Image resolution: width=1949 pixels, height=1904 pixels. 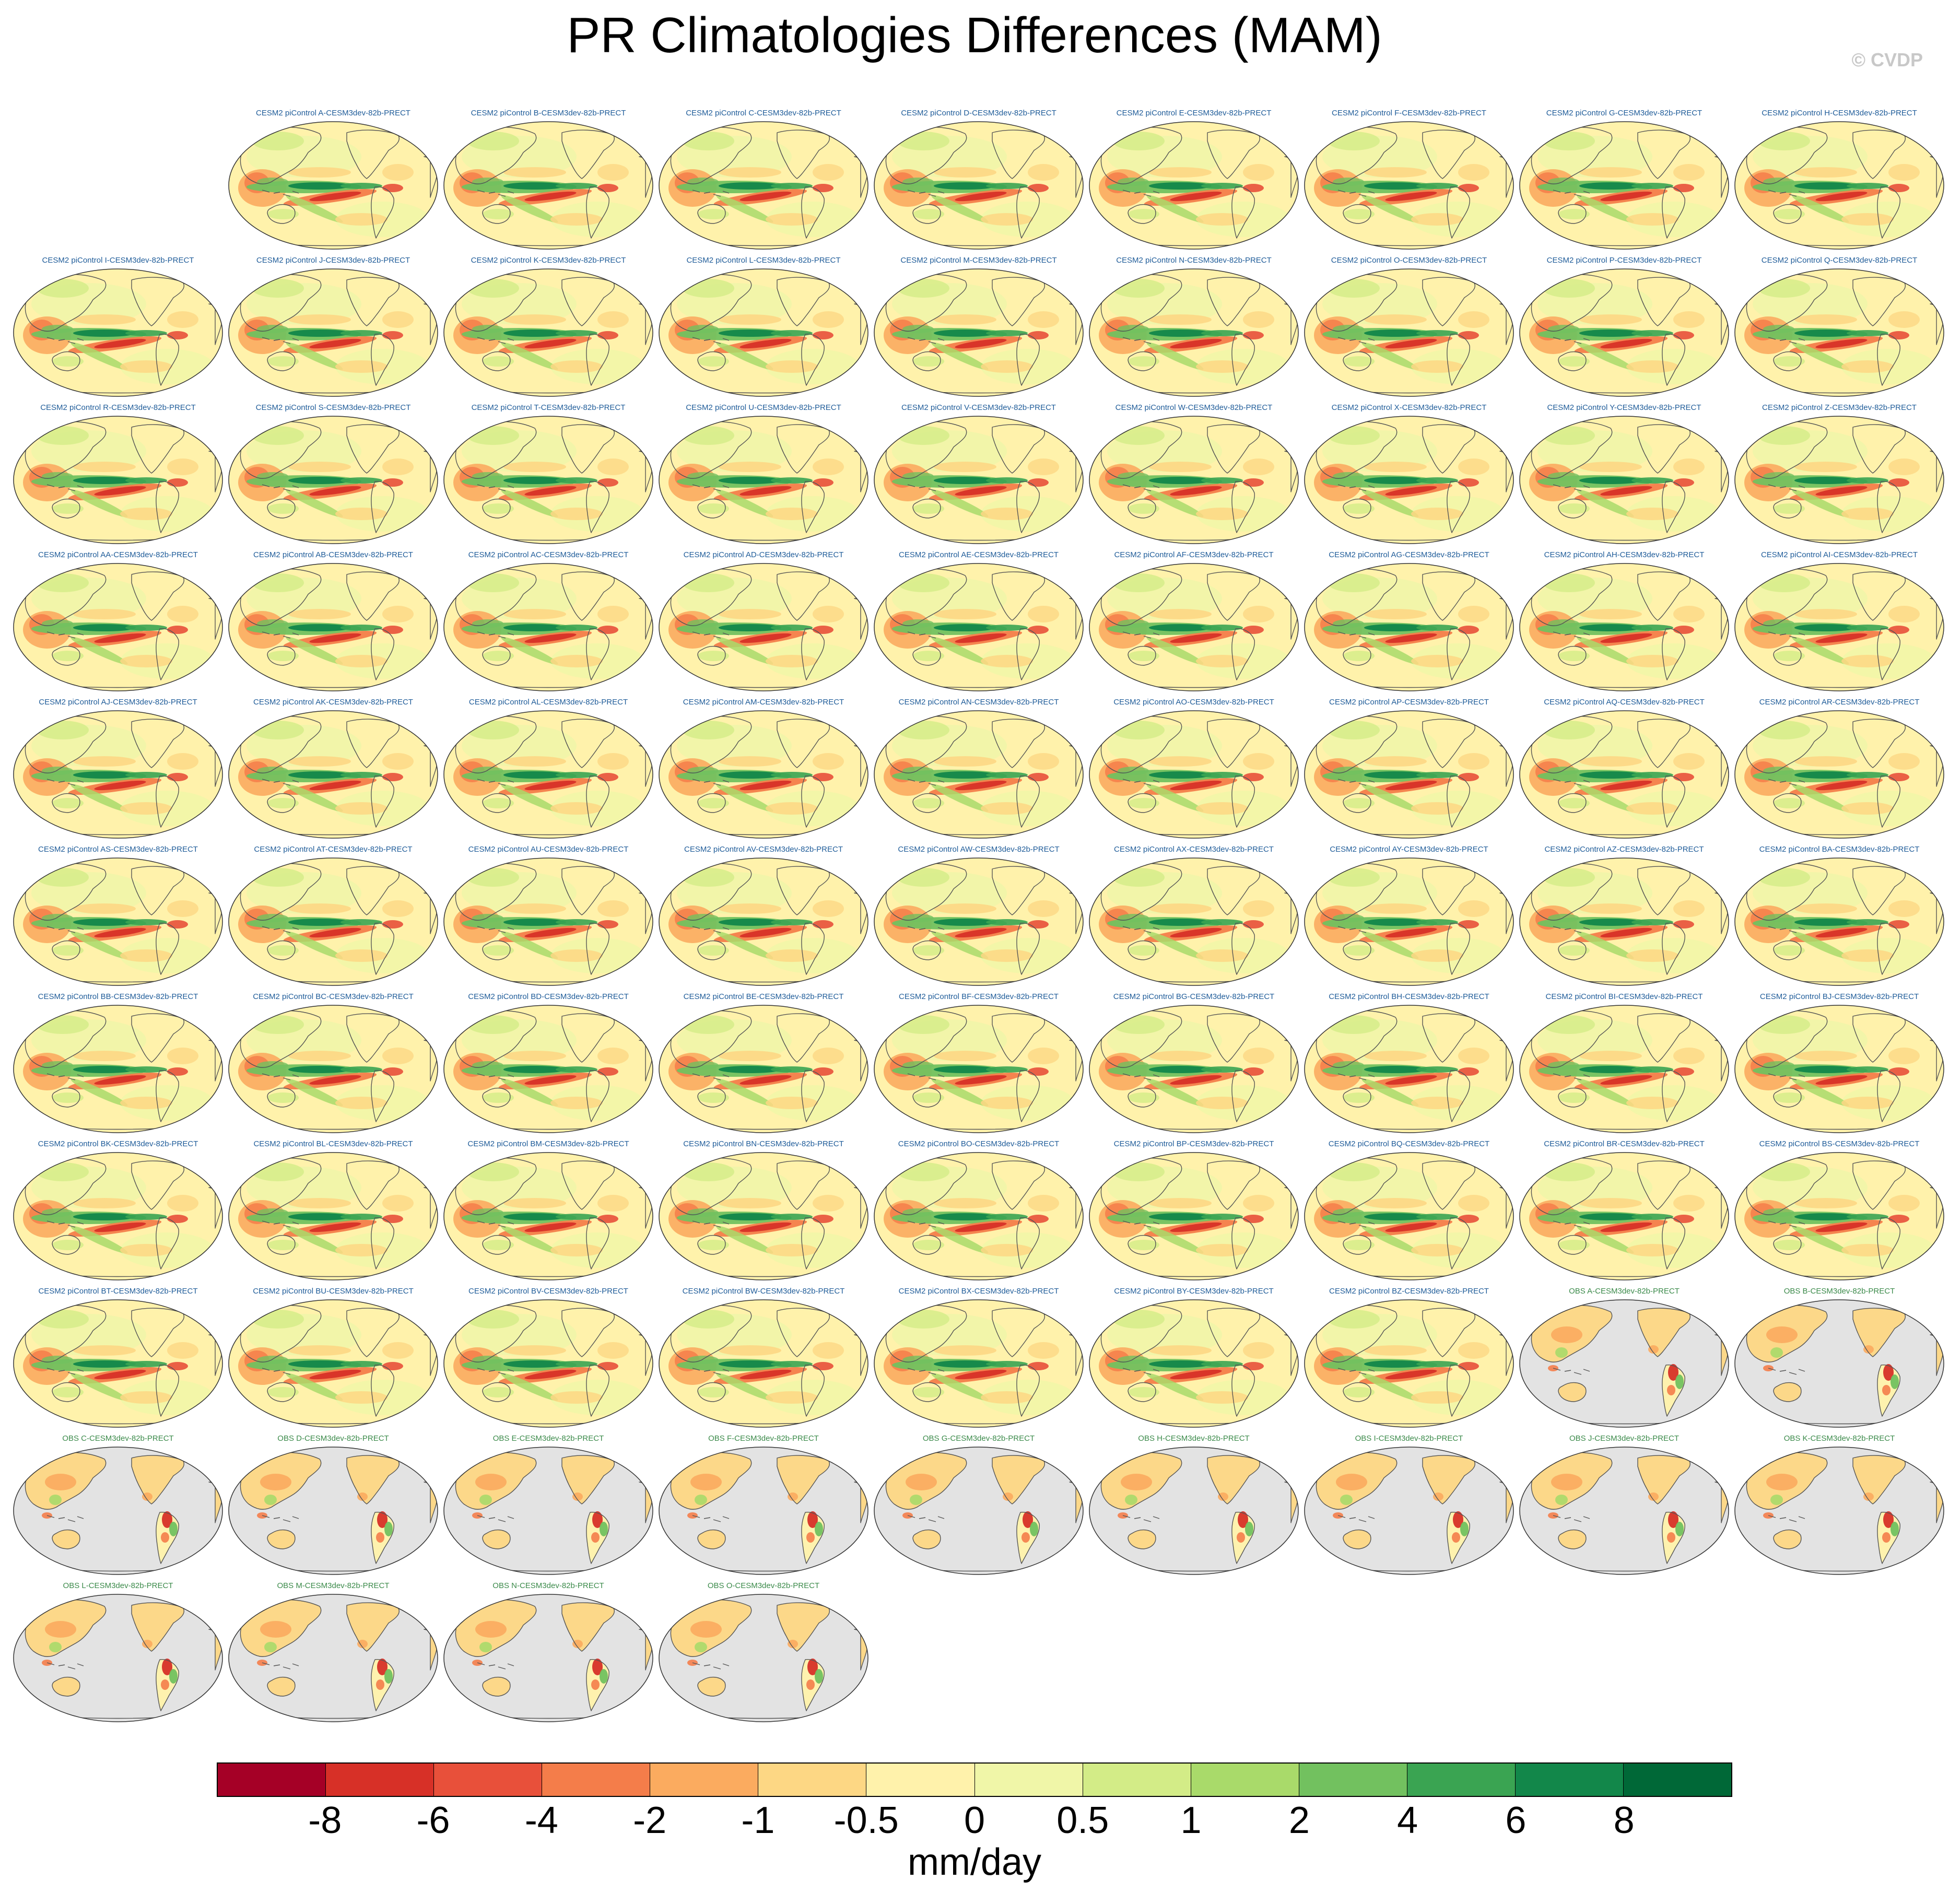 What do you see at coordinates (1839, 621) in the screenshot?
I see `map-panel: CESM2 piControl AI-CESM3dev-82b-PRECT` at bounding box center [1839, 621].